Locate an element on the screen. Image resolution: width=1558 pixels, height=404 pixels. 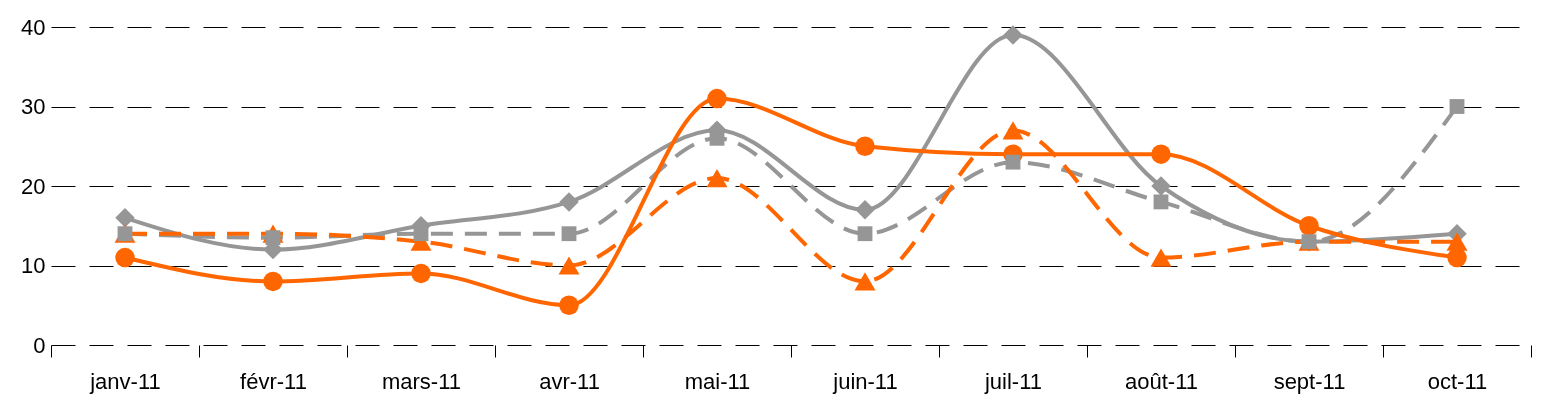
x-tick-label: févr-11 is located at coordinates (273, 381).